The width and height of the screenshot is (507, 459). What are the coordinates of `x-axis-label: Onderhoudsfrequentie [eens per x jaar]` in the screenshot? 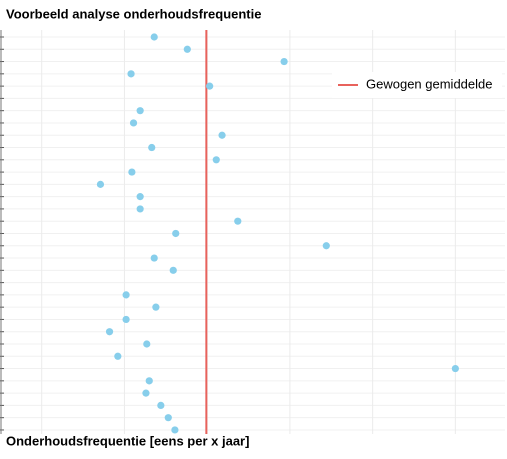 It's located at (127, 440).